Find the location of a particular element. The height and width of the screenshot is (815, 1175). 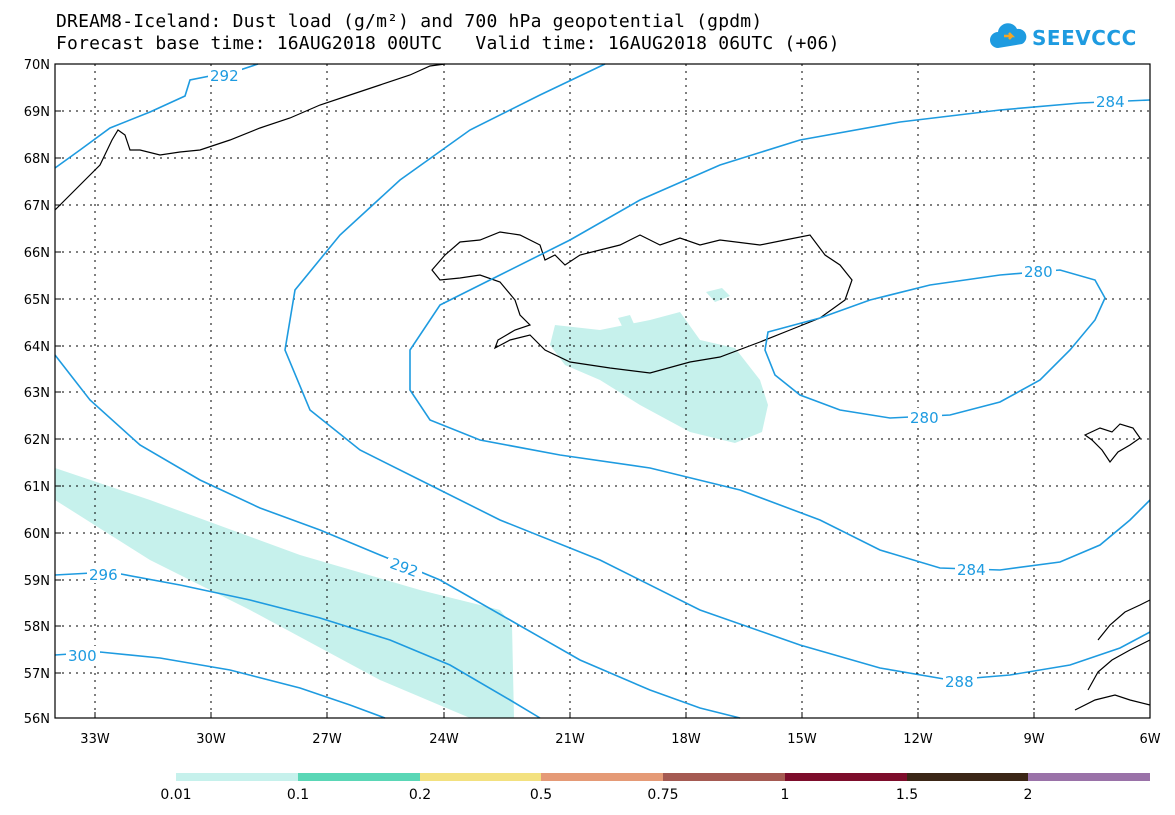

seevccc-logo: SEEVCCC is located at coordinates (1070, 40).